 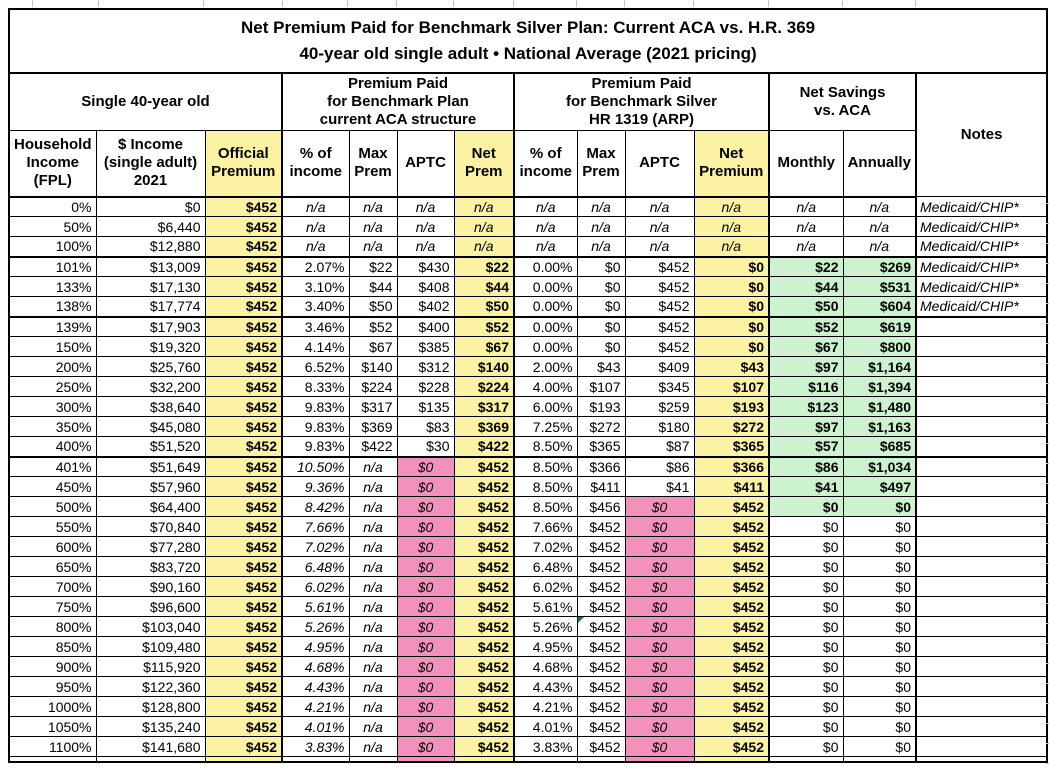 I want to click on cell-arp_pct: 4.01%, so click(x=545, y=726).